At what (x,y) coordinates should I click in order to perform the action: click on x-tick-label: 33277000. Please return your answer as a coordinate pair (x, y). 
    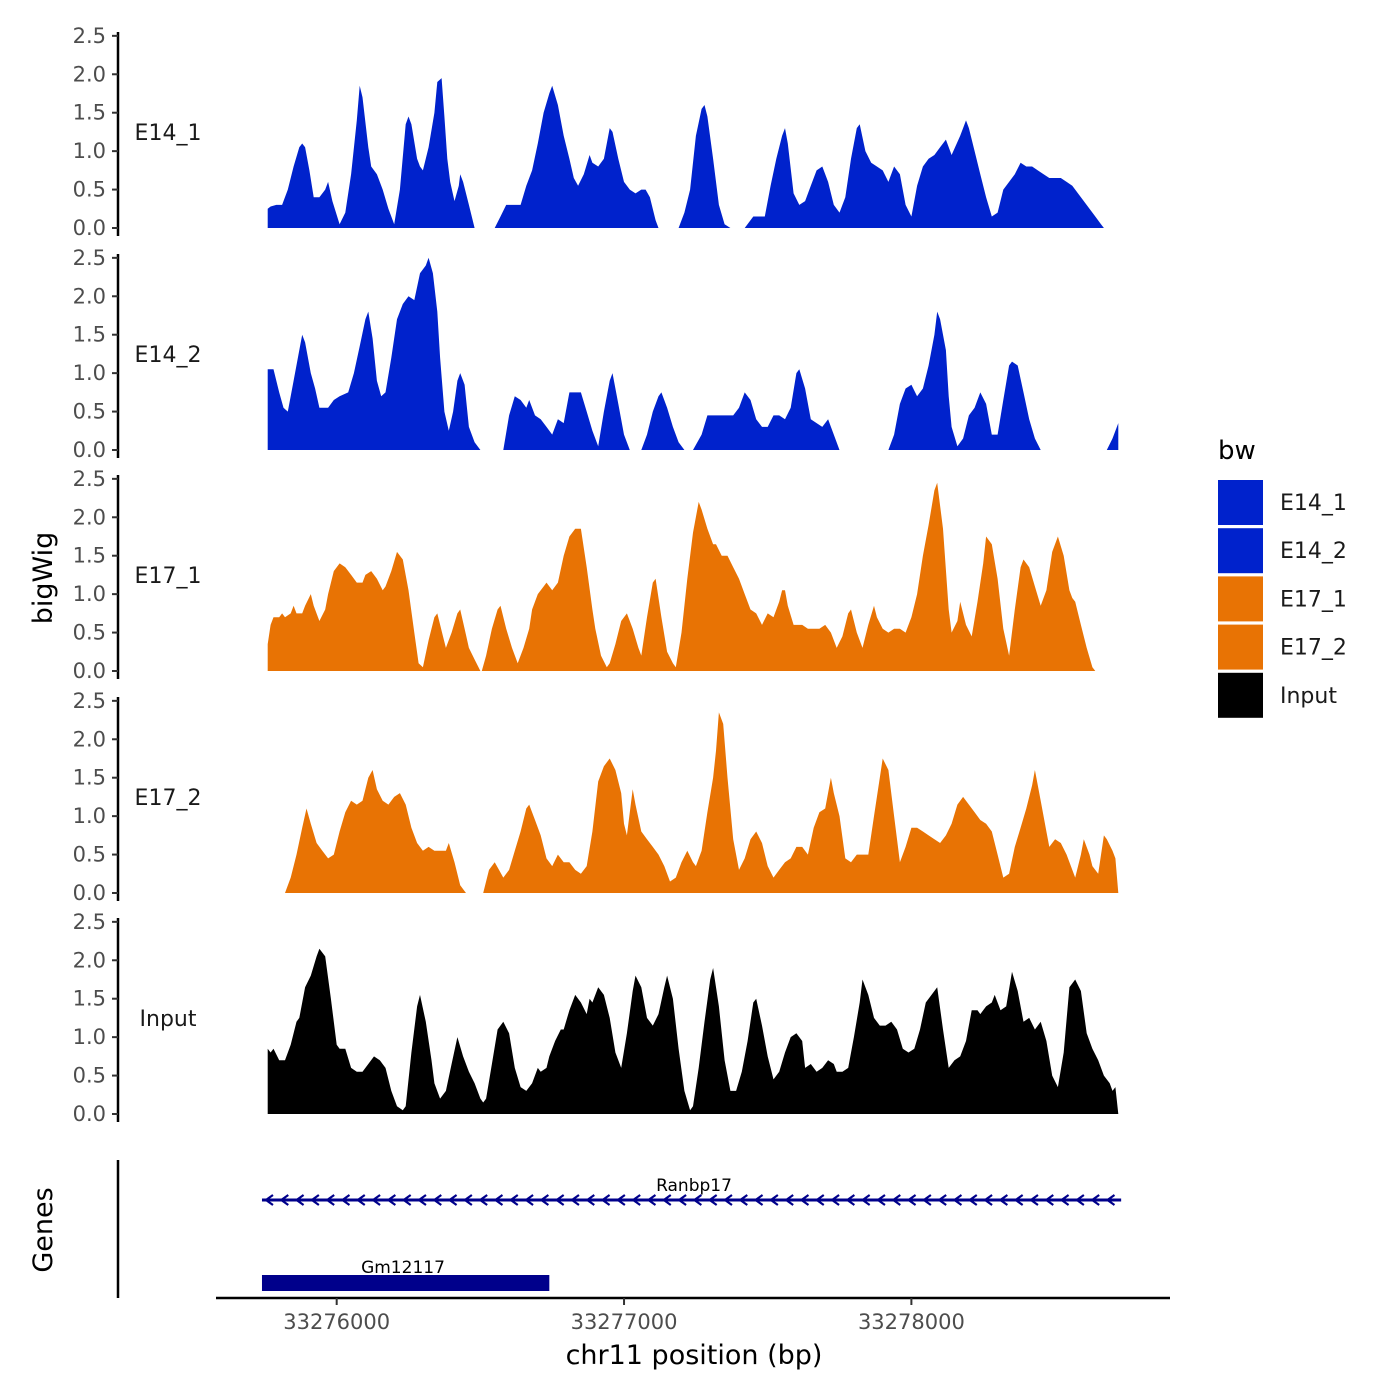
    Looking at the image, I should click on (624, 1322).